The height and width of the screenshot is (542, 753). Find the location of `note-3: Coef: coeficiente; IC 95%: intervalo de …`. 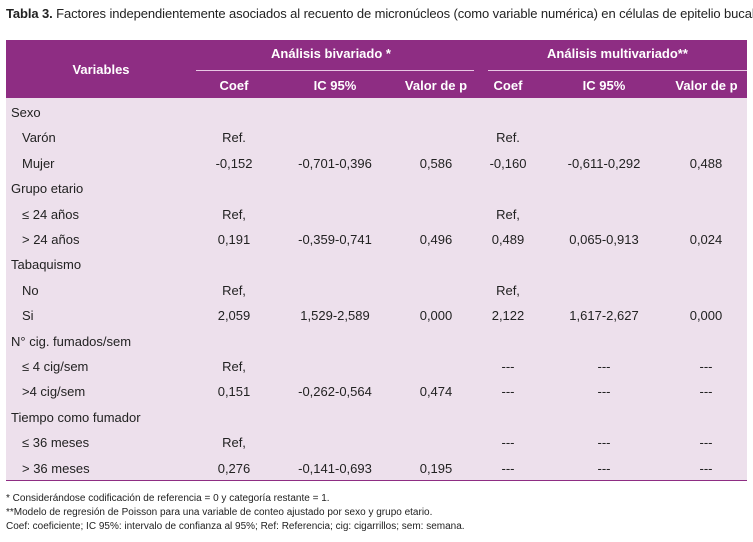

note-3: Coef: coeficiente; IC 95%: intervalo de … is located at coordinates (235, 526).